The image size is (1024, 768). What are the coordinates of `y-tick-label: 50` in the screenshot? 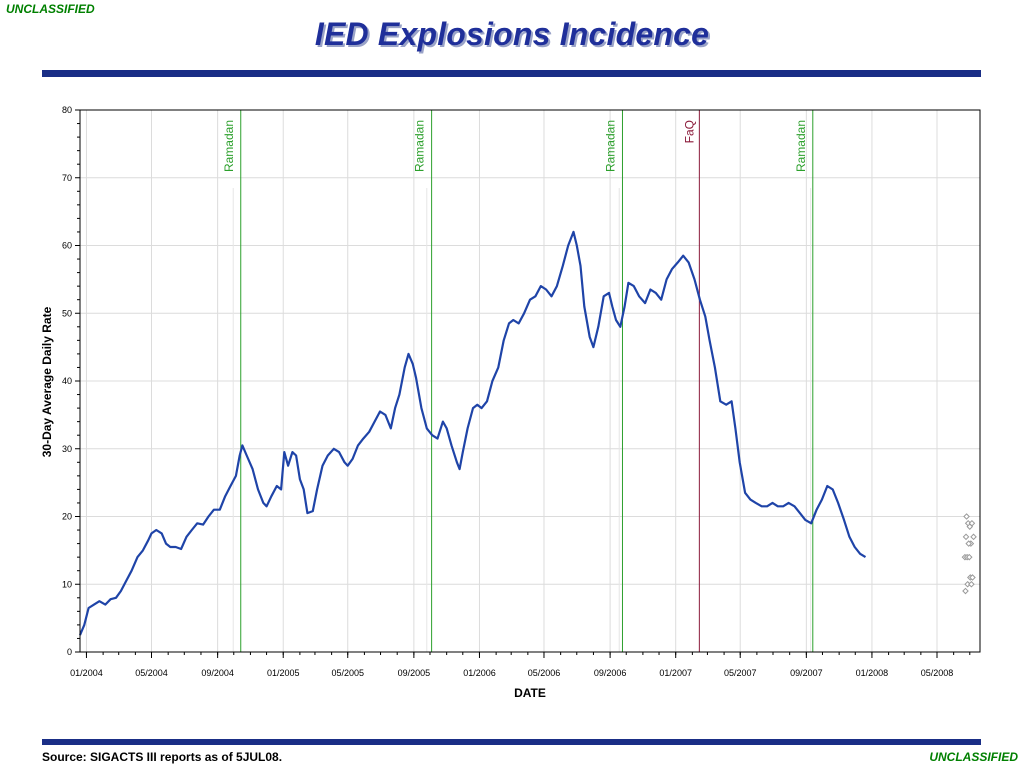 It's located at (67, 313).